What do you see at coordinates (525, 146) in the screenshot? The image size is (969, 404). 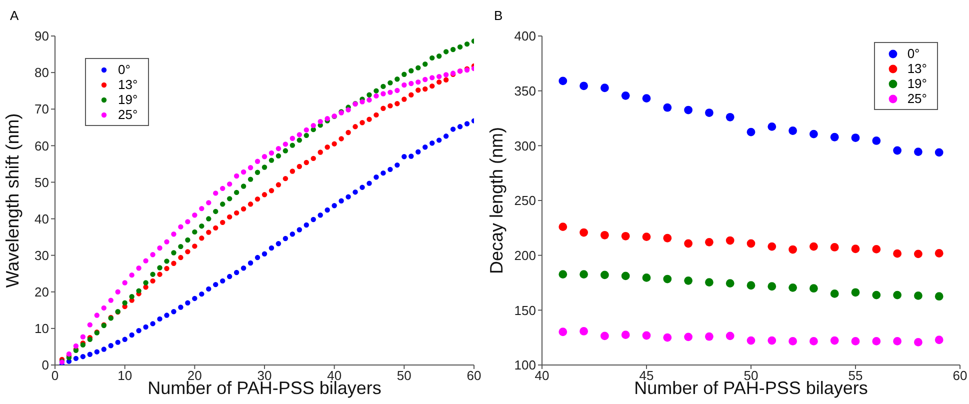 I see `y-tick-label: 300` at bounding box center [525, 146].